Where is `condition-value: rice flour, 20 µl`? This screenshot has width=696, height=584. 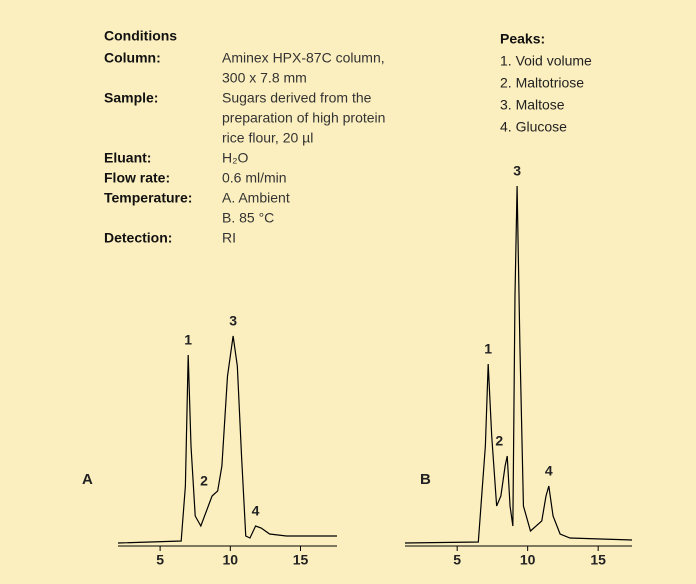 condition-value: rice flour, 20 µl is located at coordinates (267, 138).